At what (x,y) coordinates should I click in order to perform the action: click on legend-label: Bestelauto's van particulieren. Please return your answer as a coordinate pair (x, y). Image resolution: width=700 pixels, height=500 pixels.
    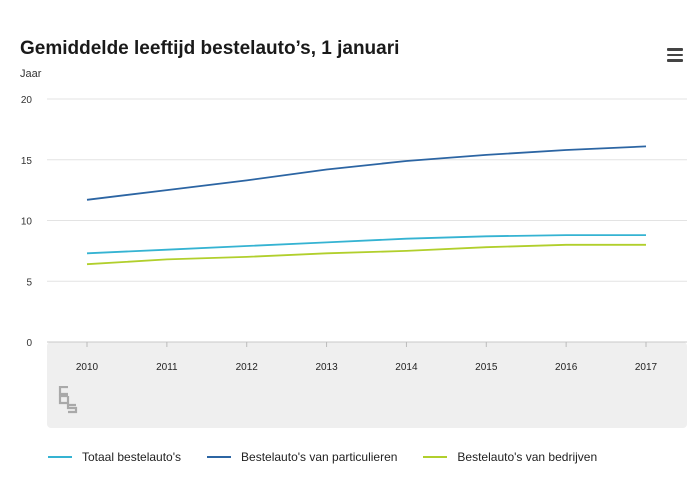
    Looking at the image, I should click on (319, 457).